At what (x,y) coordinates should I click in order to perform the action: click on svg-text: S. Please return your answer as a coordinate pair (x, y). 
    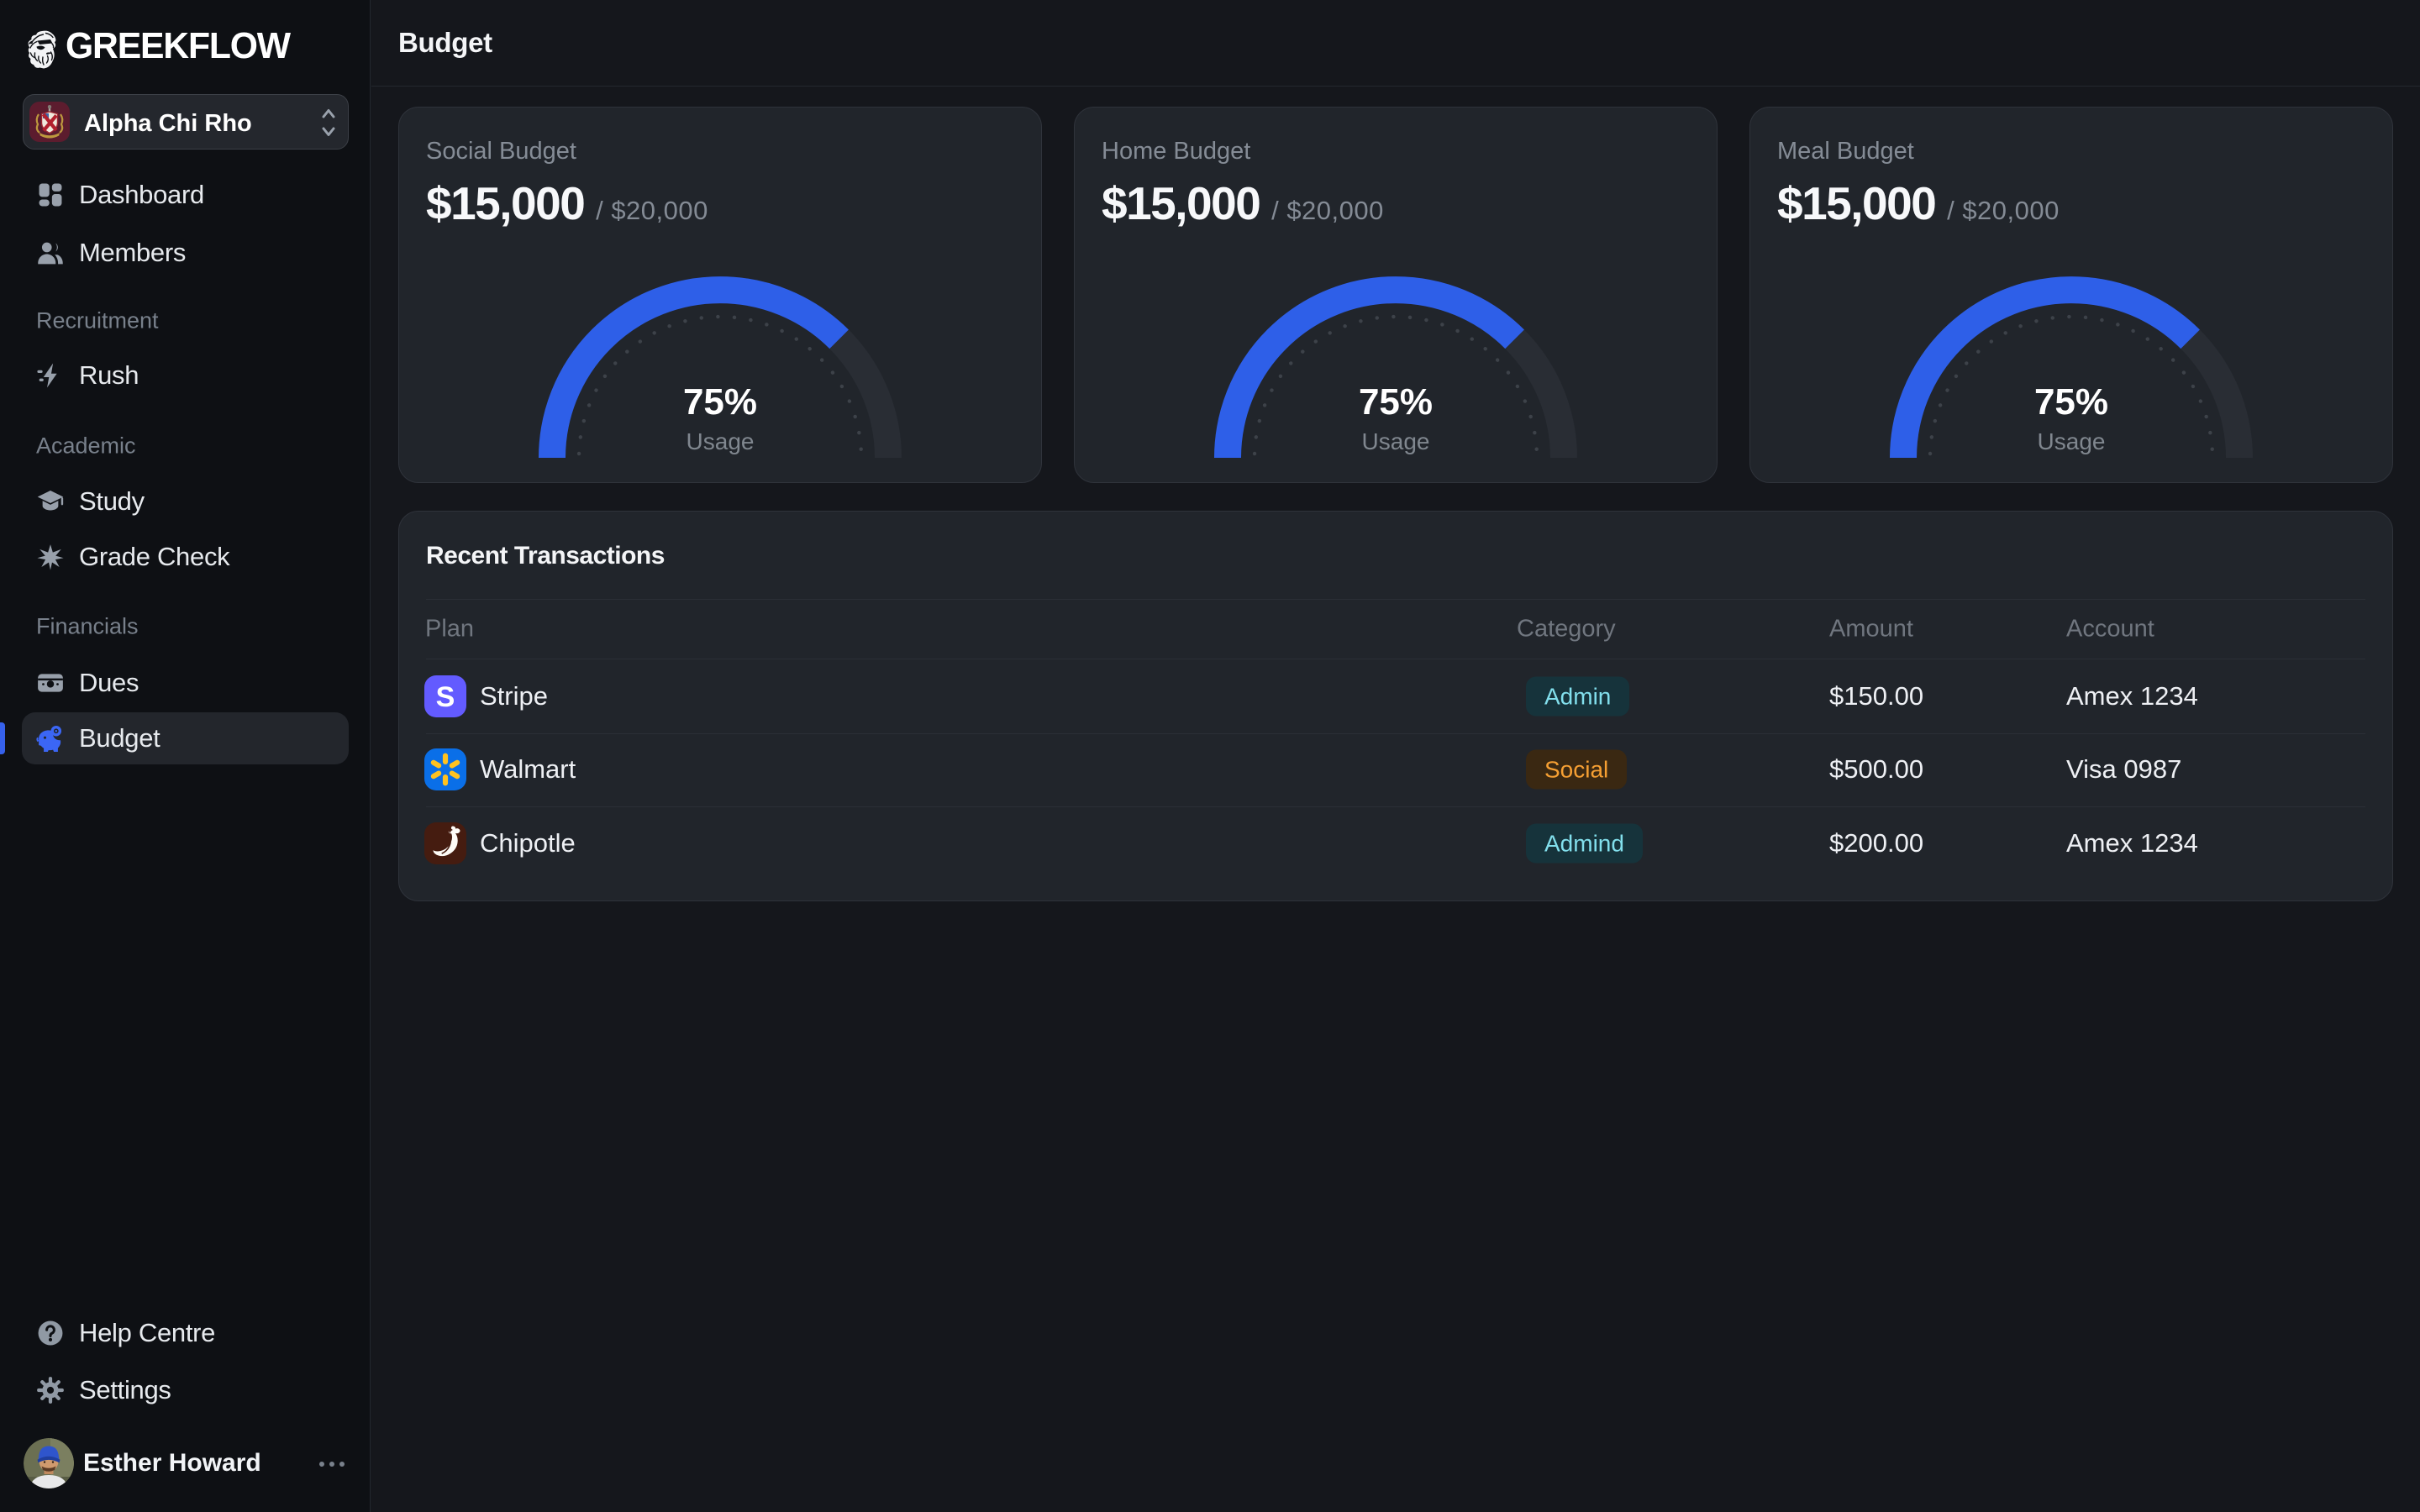
    Looking at the image, I should click on (446, 697).